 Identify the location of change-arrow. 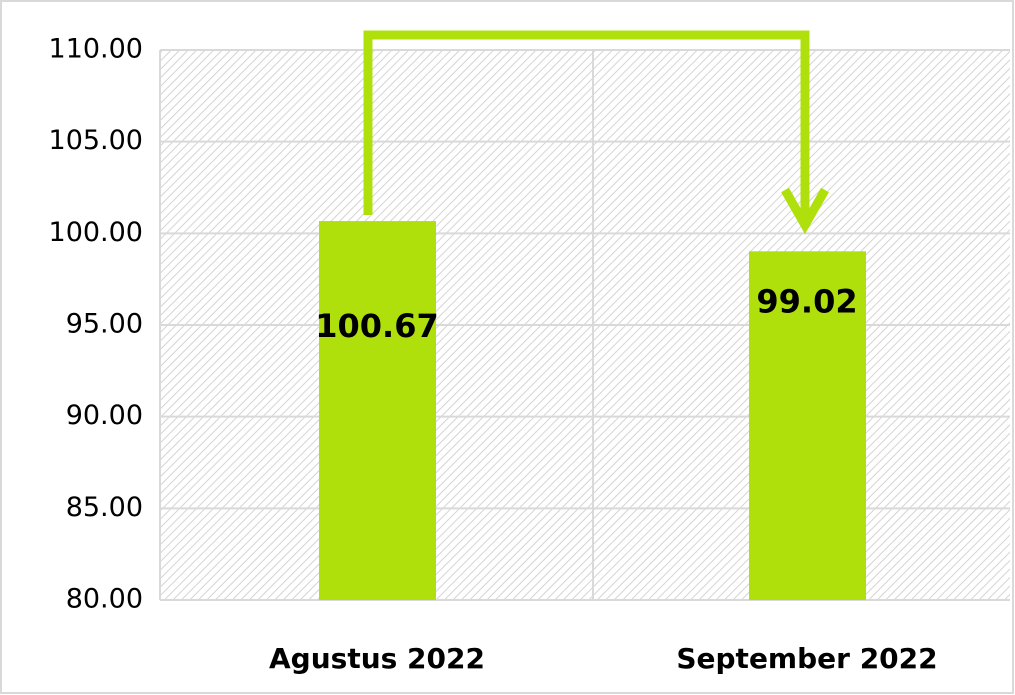
(586, 124).